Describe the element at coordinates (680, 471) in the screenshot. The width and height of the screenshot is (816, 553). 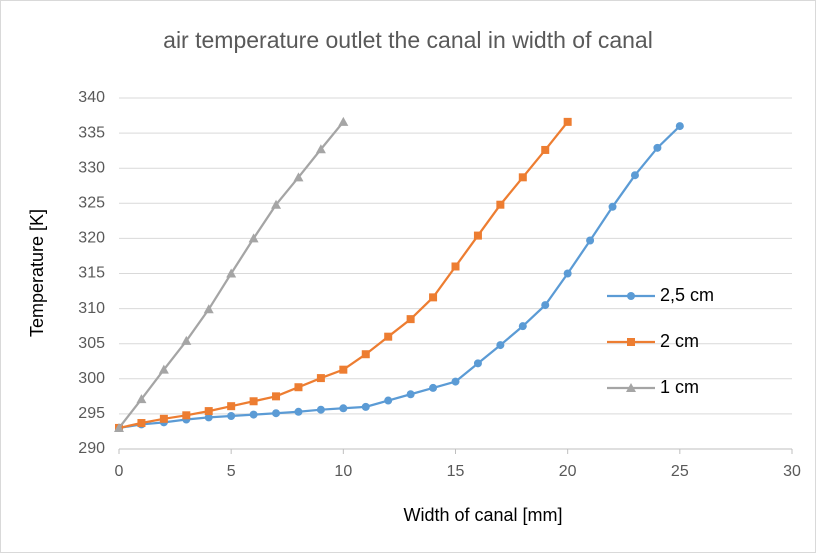
I see `x-tick-label: 25` at that location.